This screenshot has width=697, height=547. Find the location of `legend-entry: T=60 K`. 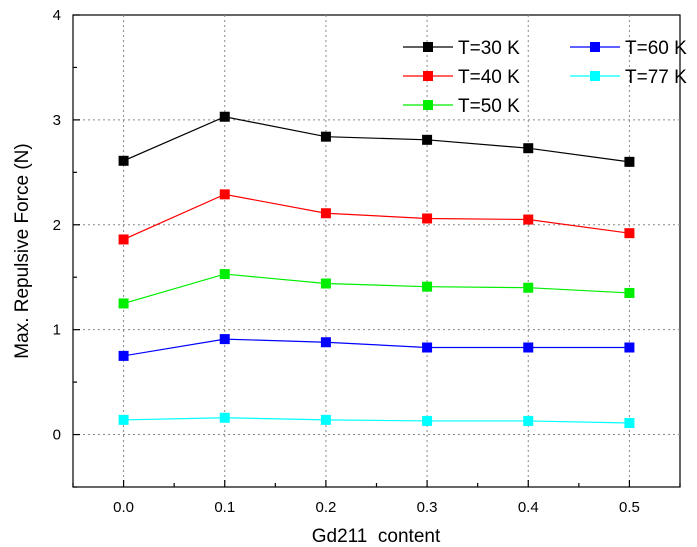

legend-entry: T=60 K is located at coordinates (628, 48).